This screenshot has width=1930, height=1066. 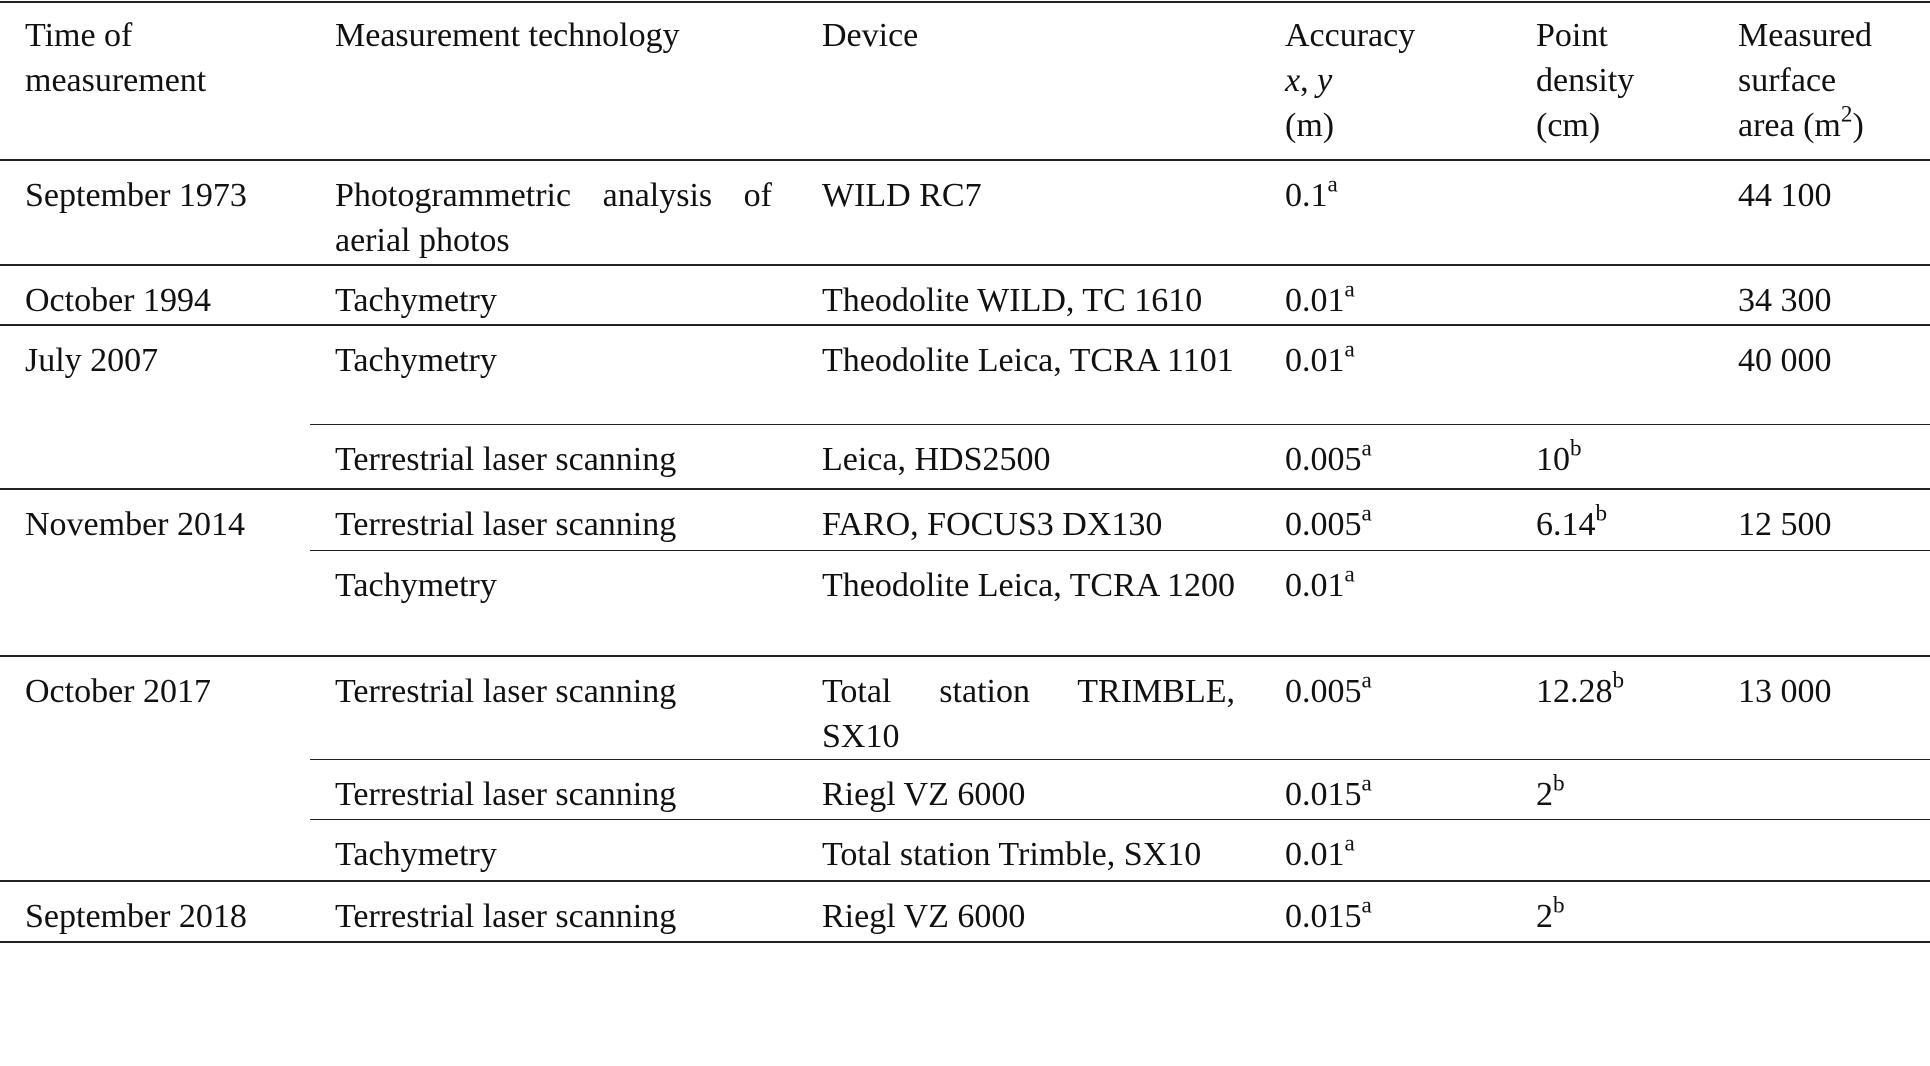 What do you see at coordinates (1306, 195) in the screenshot?
I see `accuracy-value: 0.1` at bounding box center [1306, 195].